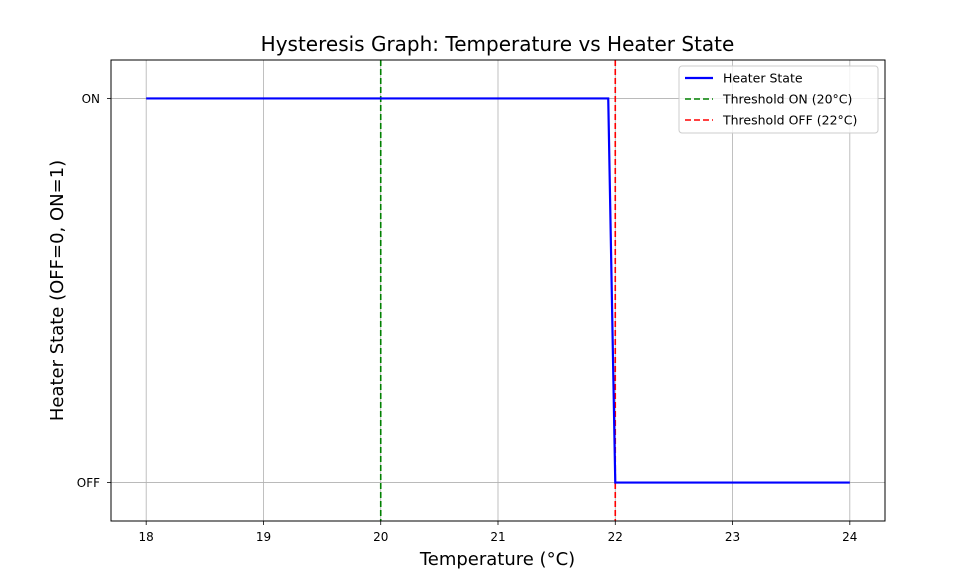  What do you see at coordinates (57, 290) in the screenshot?
I see `y-axis-label: Heater State (OFF=0, ON=1)` at bounding box center [57, 290].